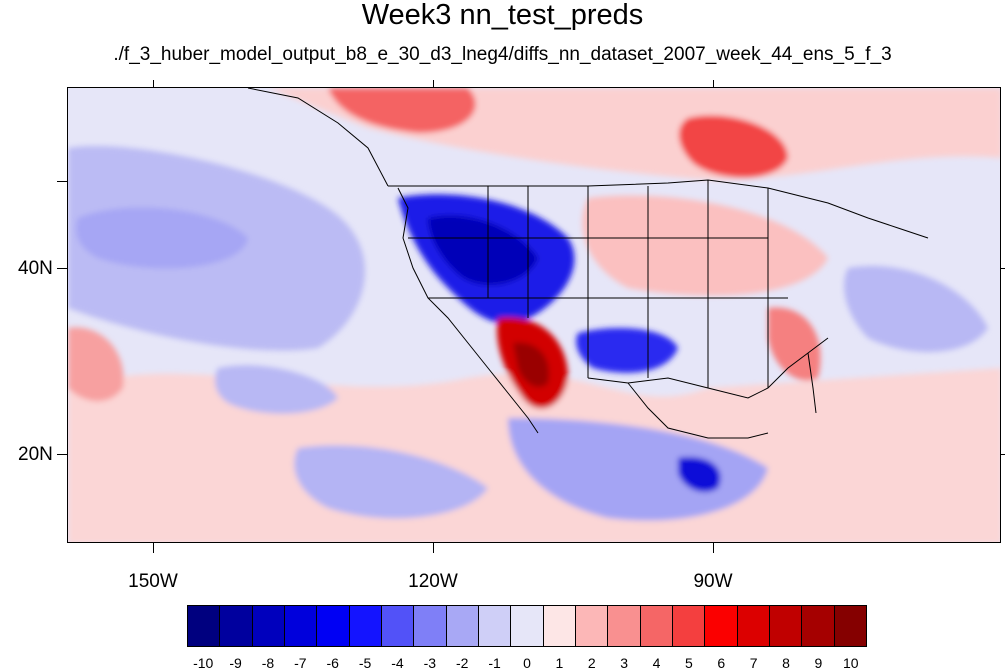 Image resolution: width=1005 pixels, height=672 pixels. I want to click on colorbar-label: -2, so click(462, 663).